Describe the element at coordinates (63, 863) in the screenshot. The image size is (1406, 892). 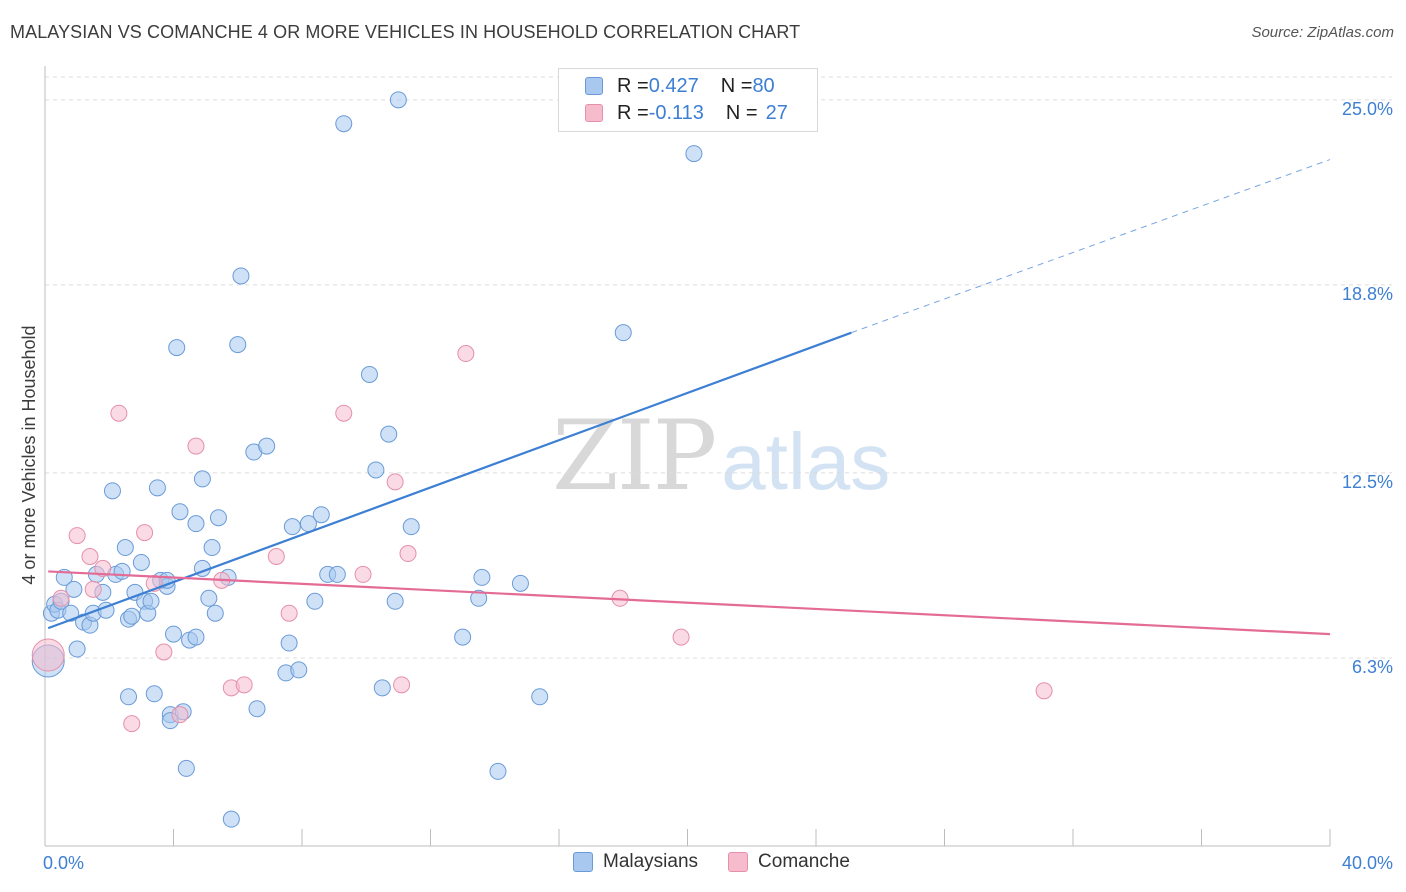
I see `x-tick-label: 0.0%` at that location.